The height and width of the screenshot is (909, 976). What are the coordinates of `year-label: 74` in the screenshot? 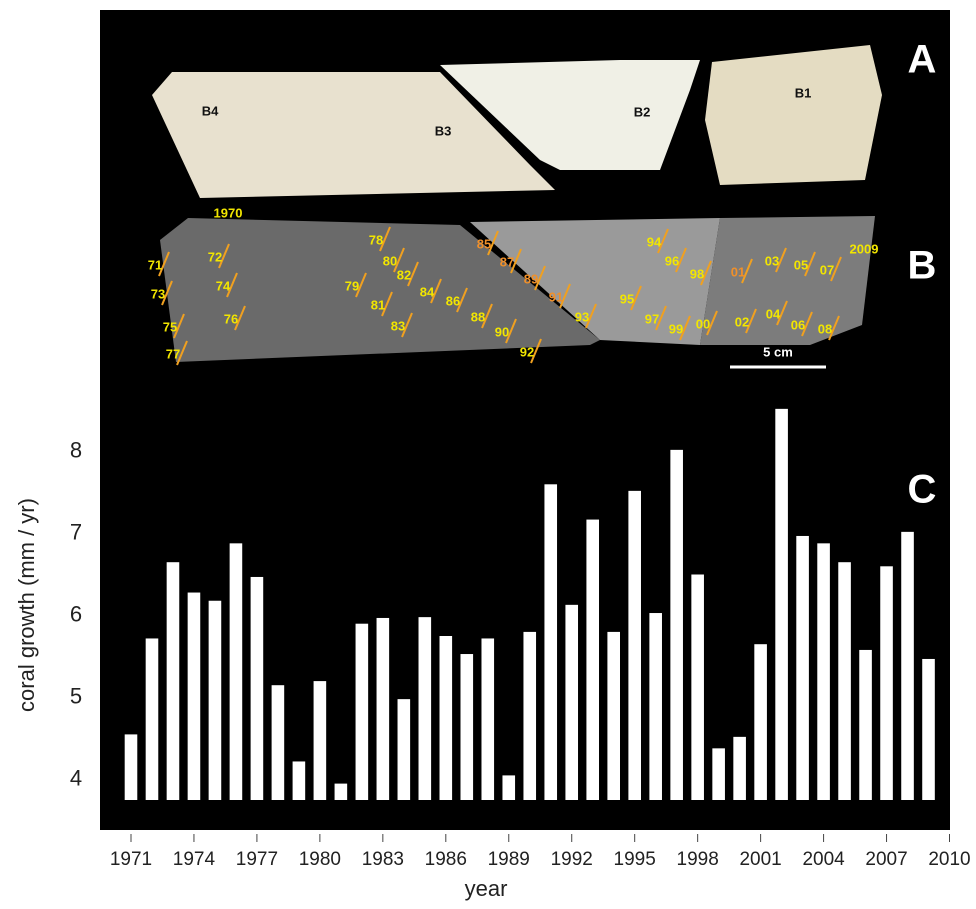 It's located at (223, 285).